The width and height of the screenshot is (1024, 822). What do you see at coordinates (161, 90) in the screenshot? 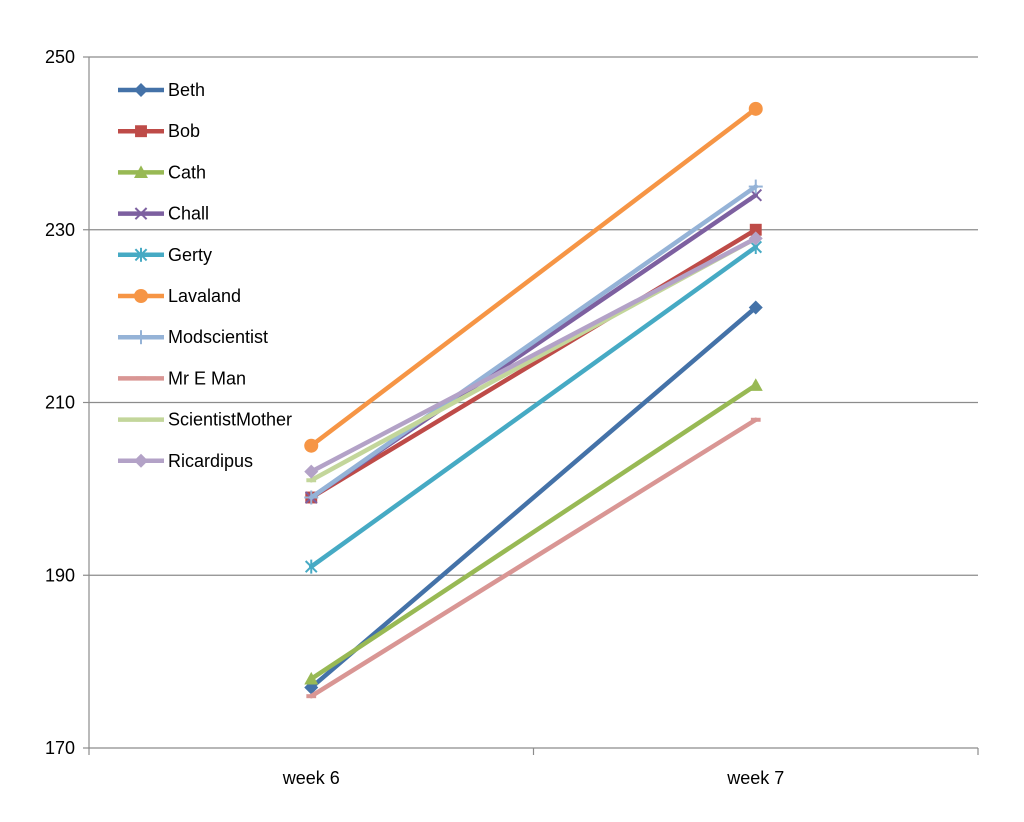
I see `legend-item: Beth` at bounding box center [161, 90].